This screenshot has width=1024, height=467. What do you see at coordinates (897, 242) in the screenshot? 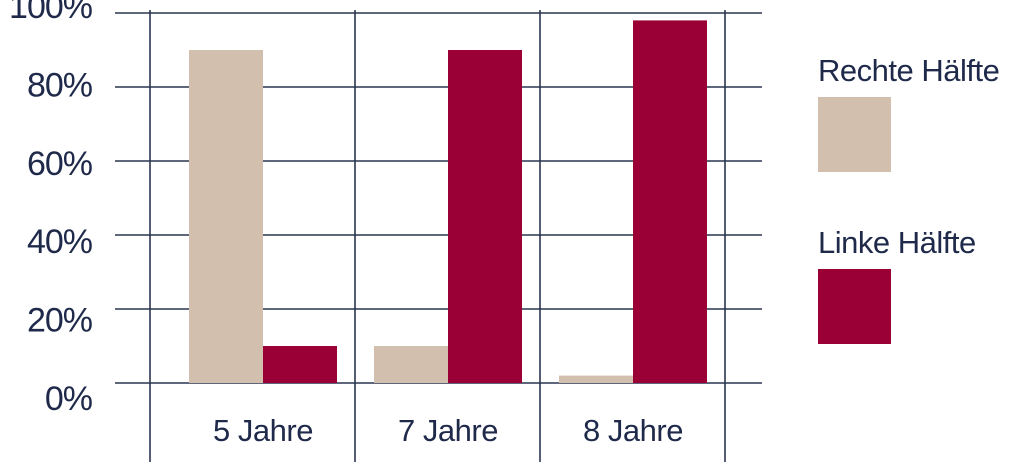
I see `legend-label: Linke Hälfte` at bounding box center [897, 242].